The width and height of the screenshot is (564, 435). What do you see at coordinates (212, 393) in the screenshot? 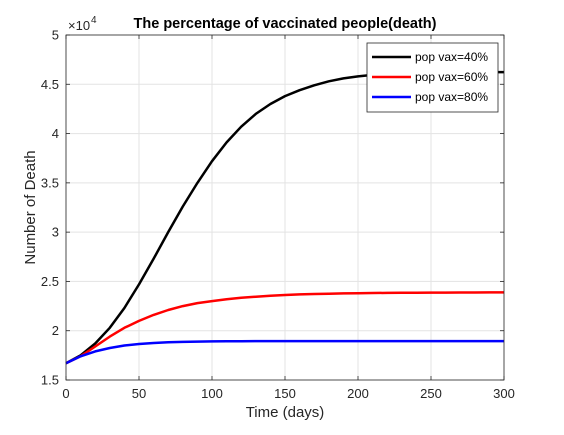
I see `x-tick-label: 100` at bounding box center [212, 393].